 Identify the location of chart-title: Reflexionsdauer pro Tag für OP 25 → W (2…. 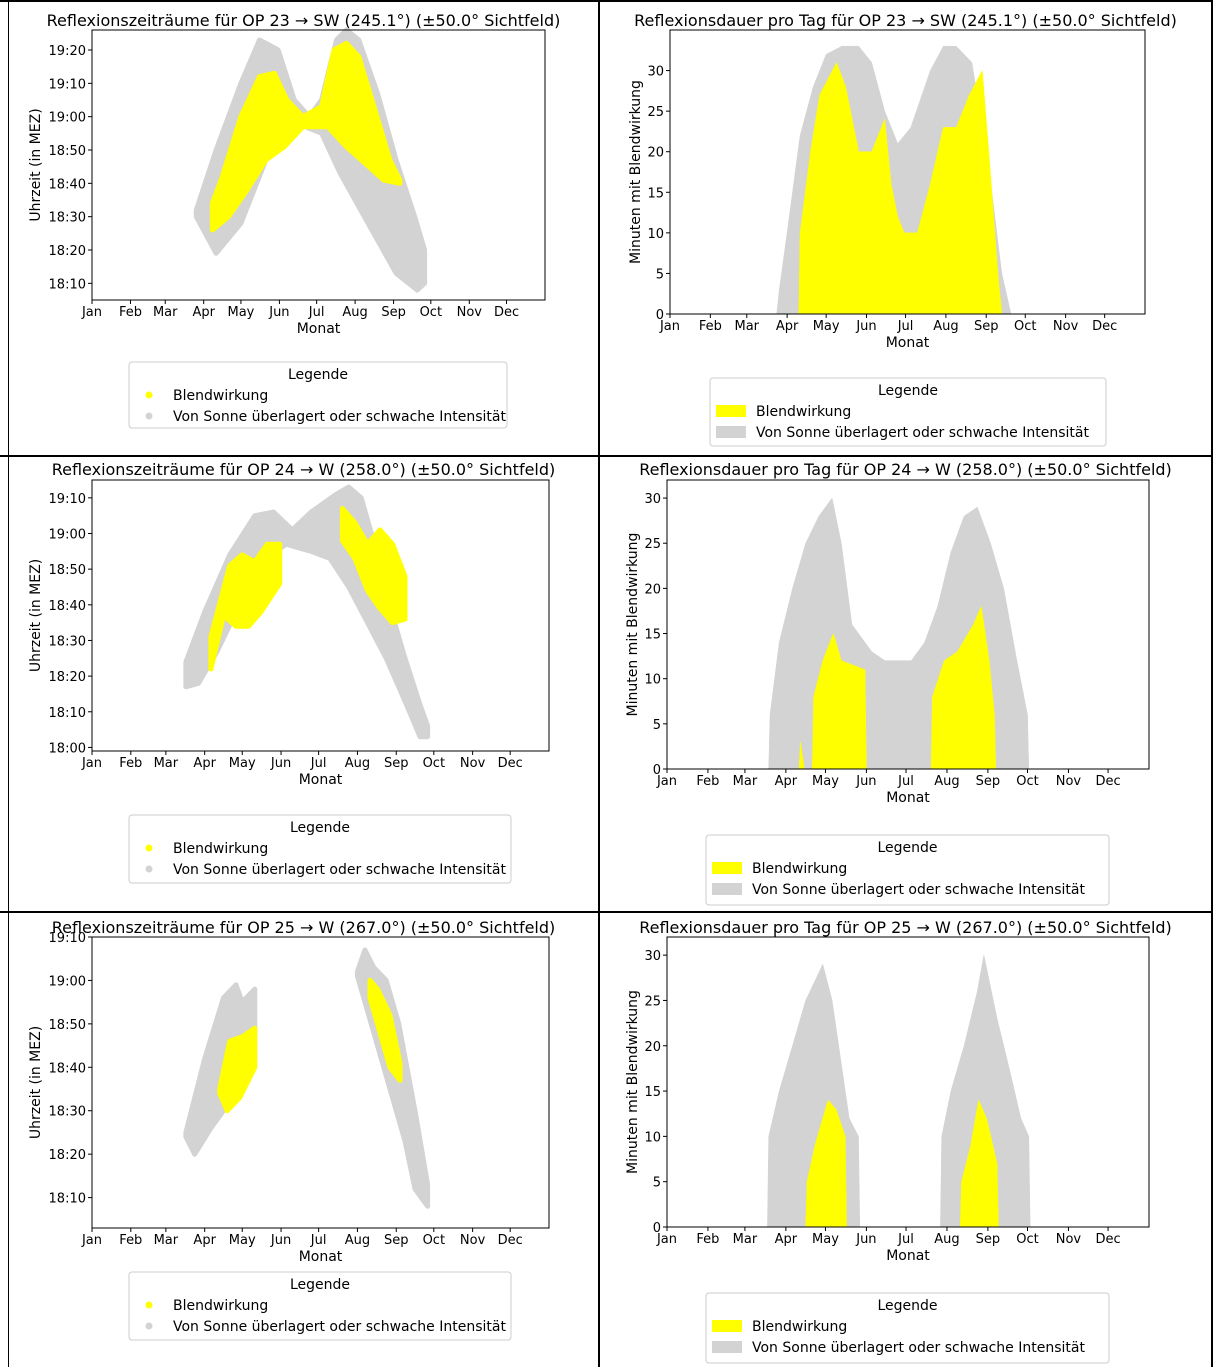
(905, 927).